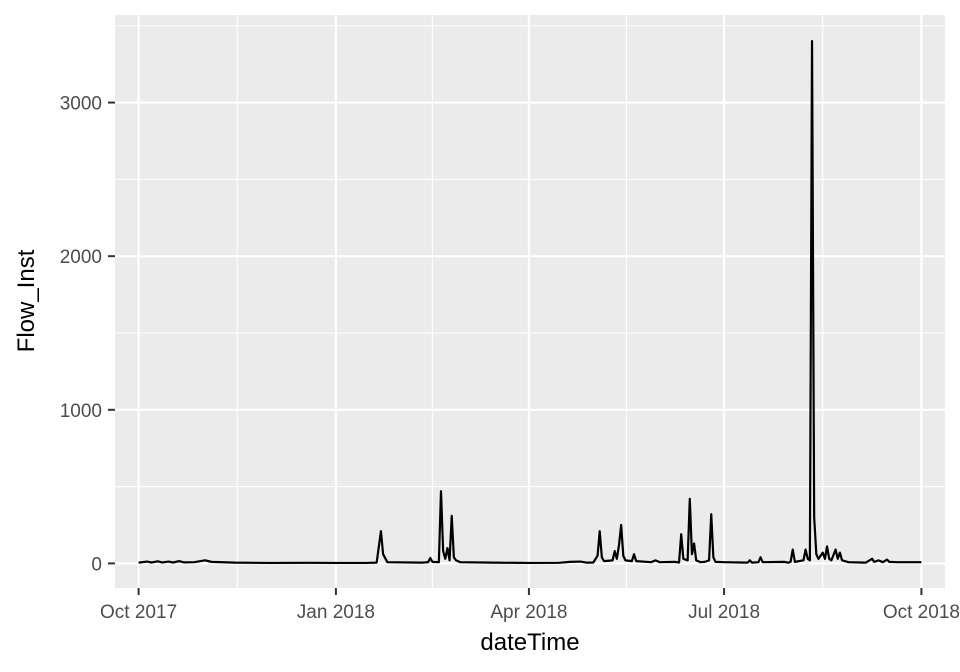  I want to click on x-tick-label: Oct 2018, so click(921, 612).